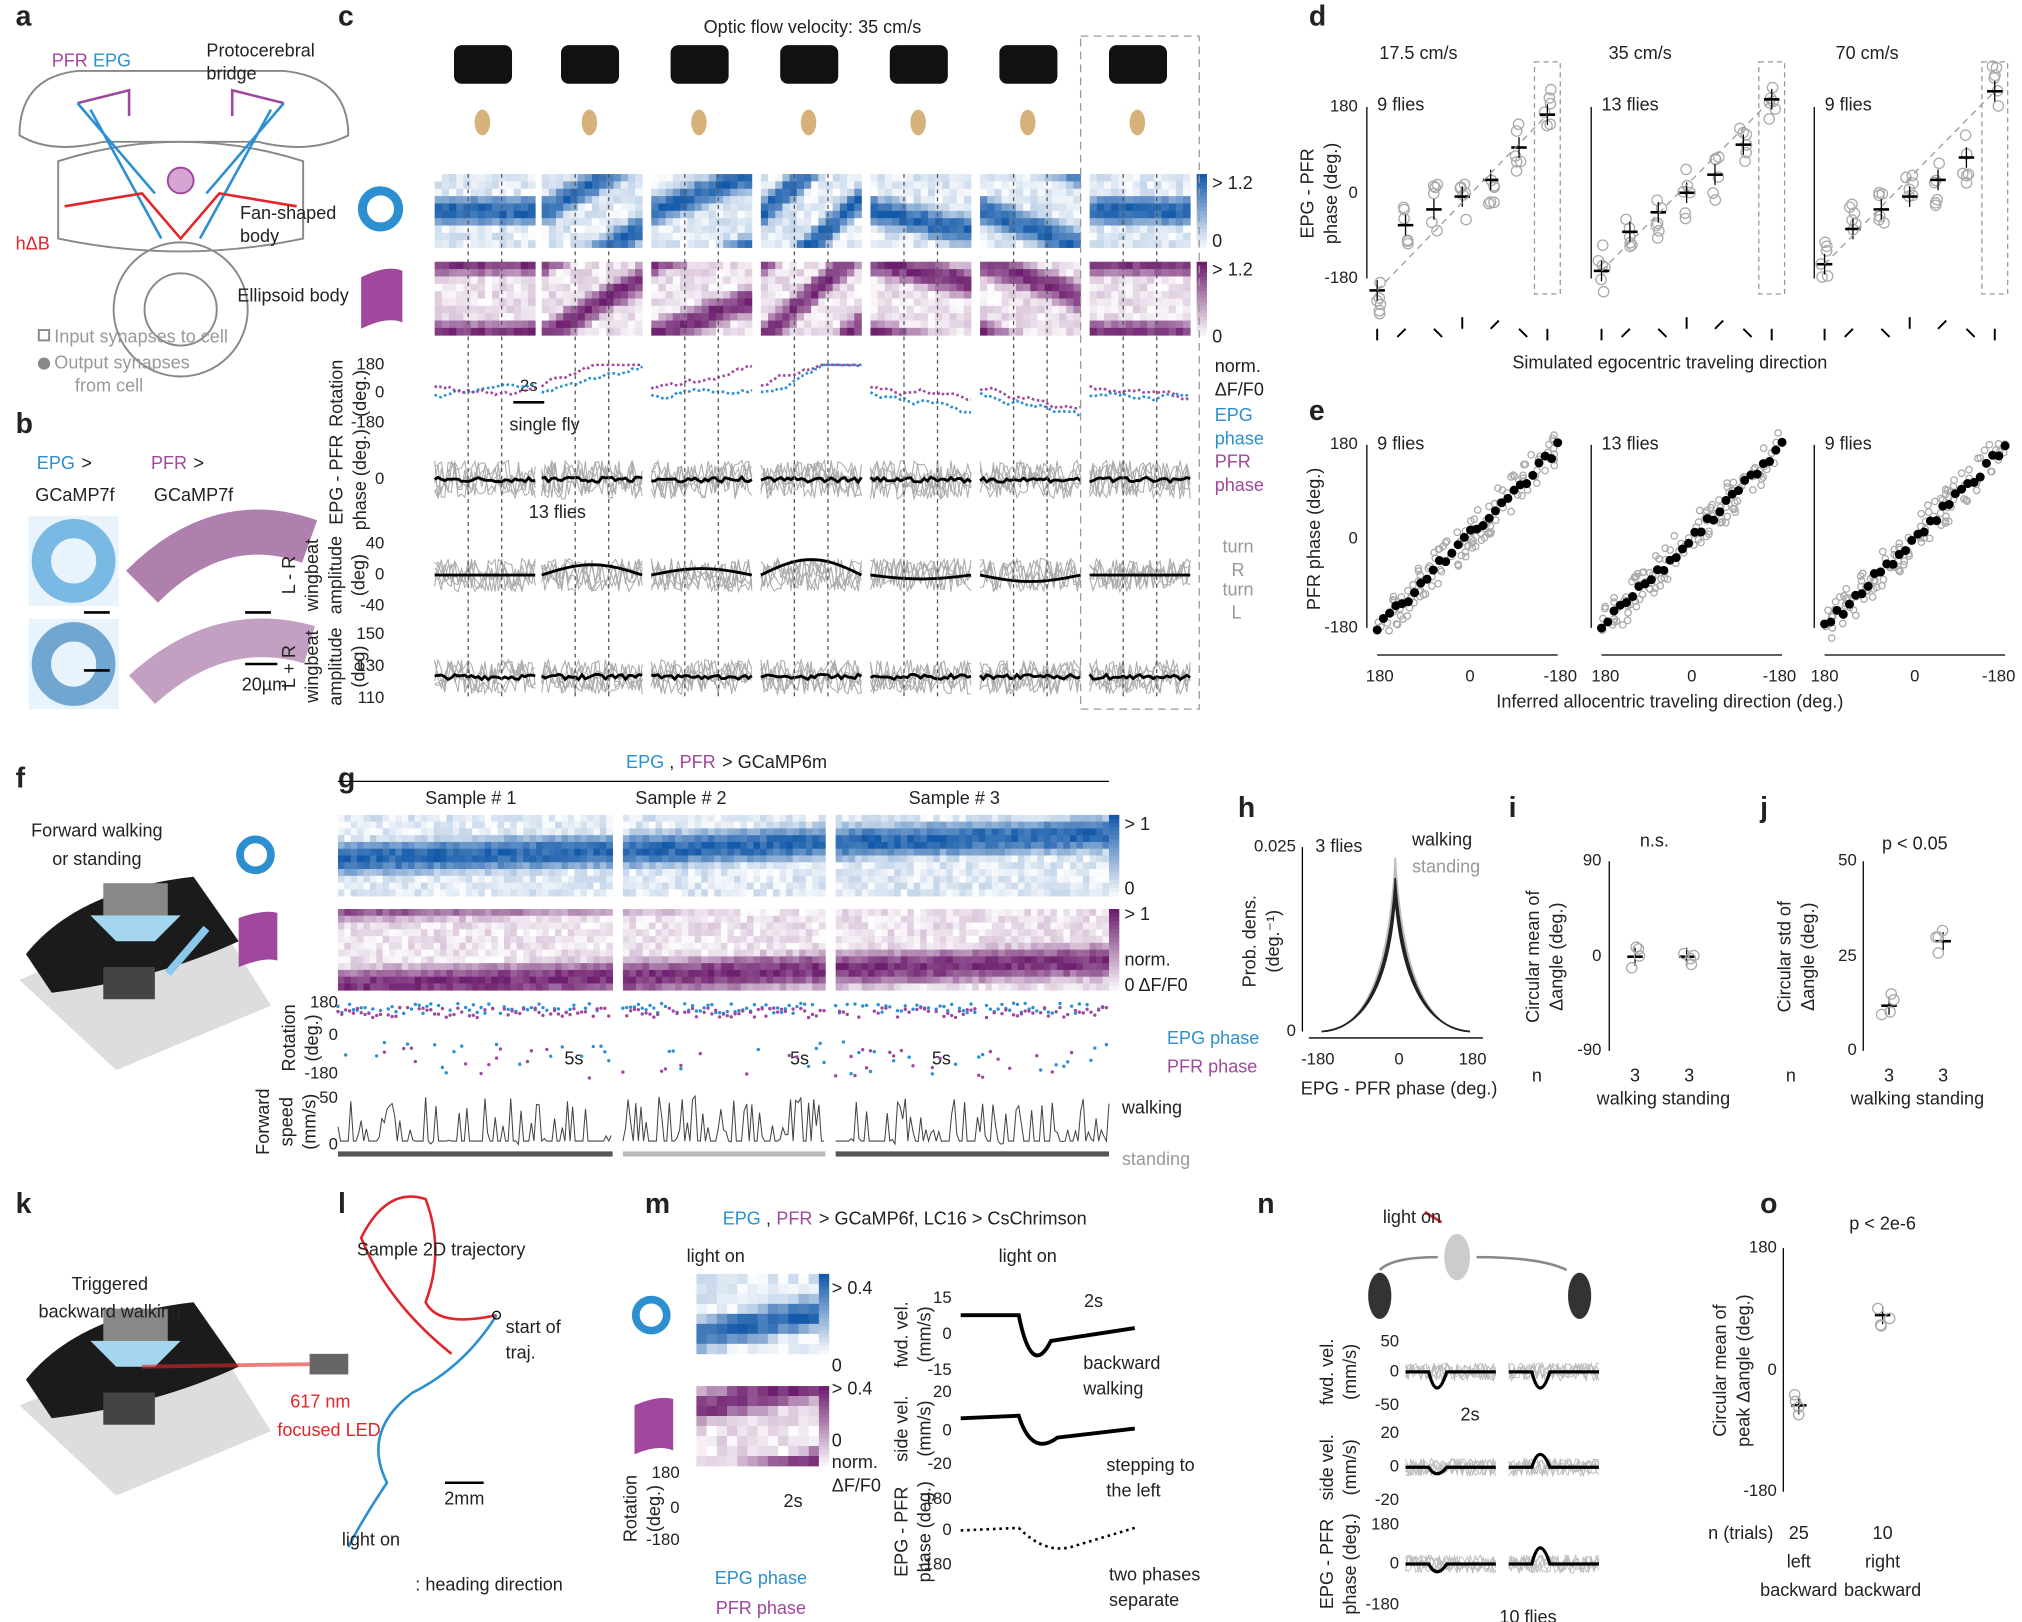  Describe the element at coordinates (716, 1256) in the screenshot. I see `label: light on` at that location.